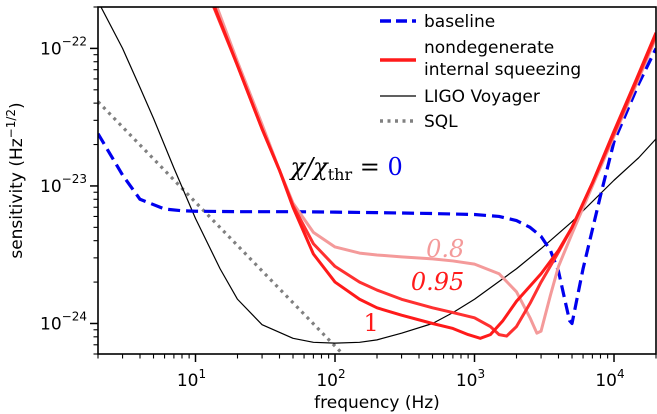 The width and height of the screenshot is (657, 414). I want to click on legend-label-nondegenerate: nondegenerate, so click(489, 48).